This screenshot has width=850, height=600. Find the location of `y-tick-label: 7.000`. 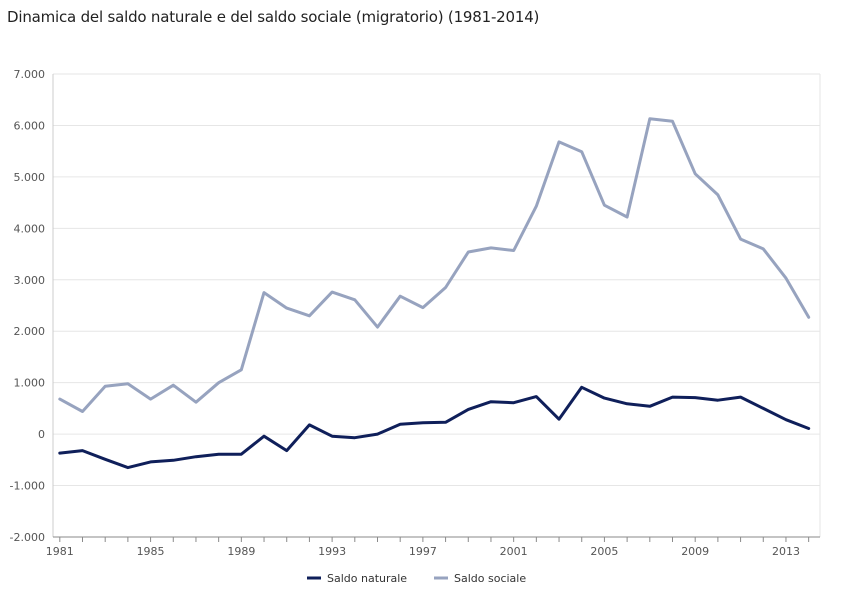

y-tick-label: 7.000 is located at coordinates (30, 74).